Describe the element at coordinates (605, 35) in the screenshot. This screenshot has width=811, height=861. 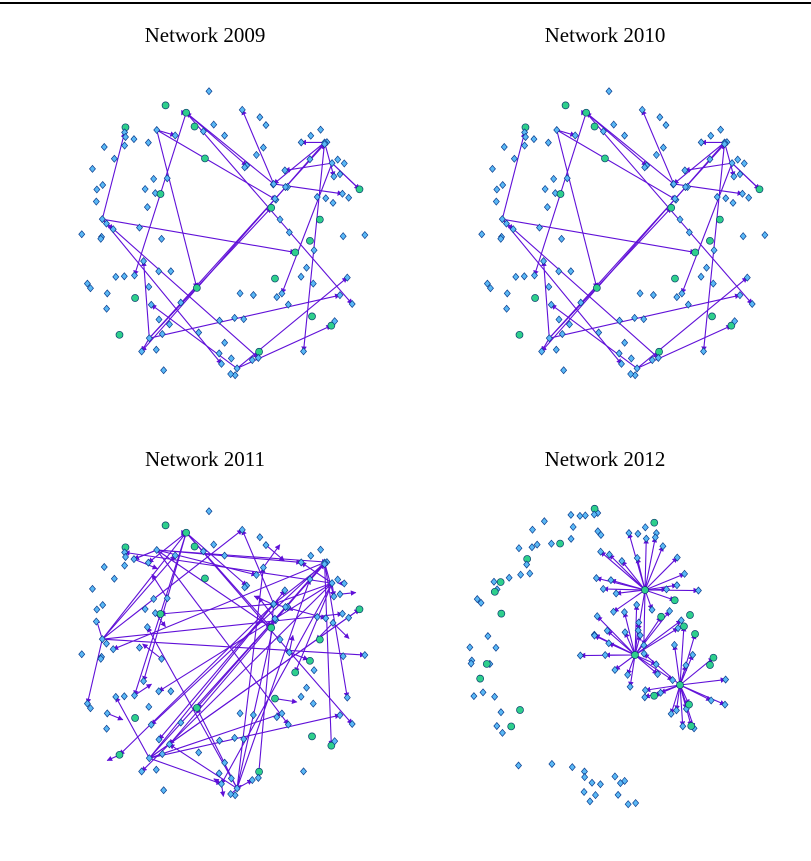
I see `panel-title: Network 2010` at that location.